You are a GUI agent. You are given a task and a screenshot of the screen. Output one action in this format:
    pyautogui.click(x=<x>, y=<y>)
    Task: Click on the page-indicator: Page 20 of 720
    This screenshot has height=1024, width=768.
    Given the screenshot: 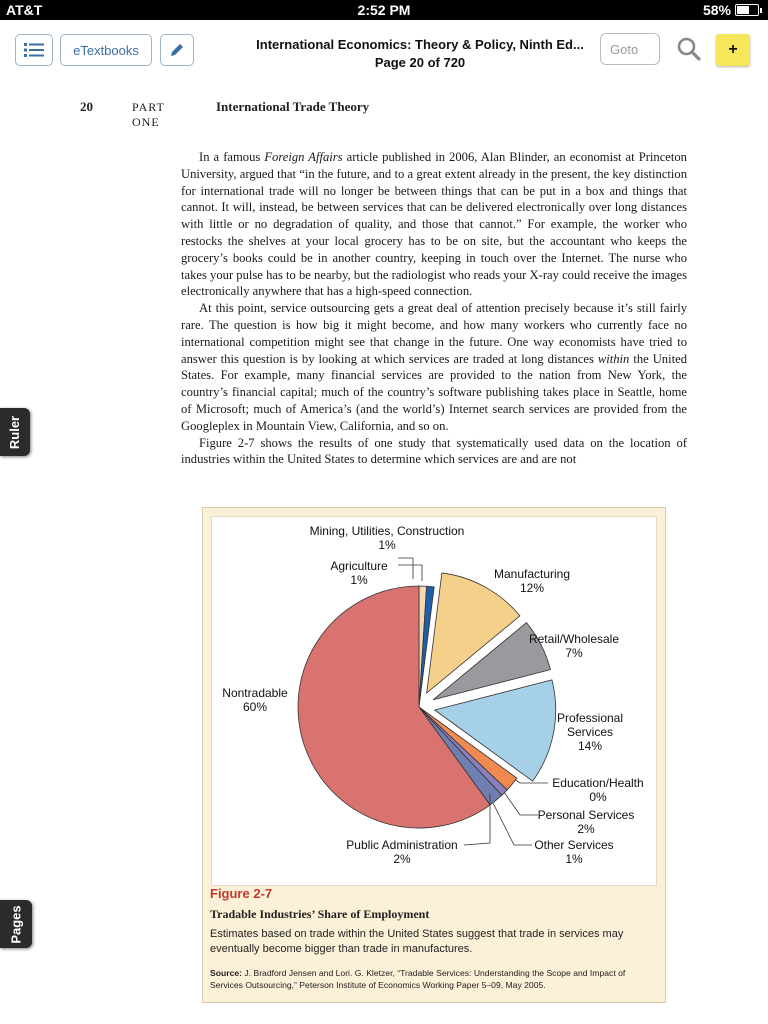 What is the action you would take?
    pyautogui.click(x=420, y=62)
    